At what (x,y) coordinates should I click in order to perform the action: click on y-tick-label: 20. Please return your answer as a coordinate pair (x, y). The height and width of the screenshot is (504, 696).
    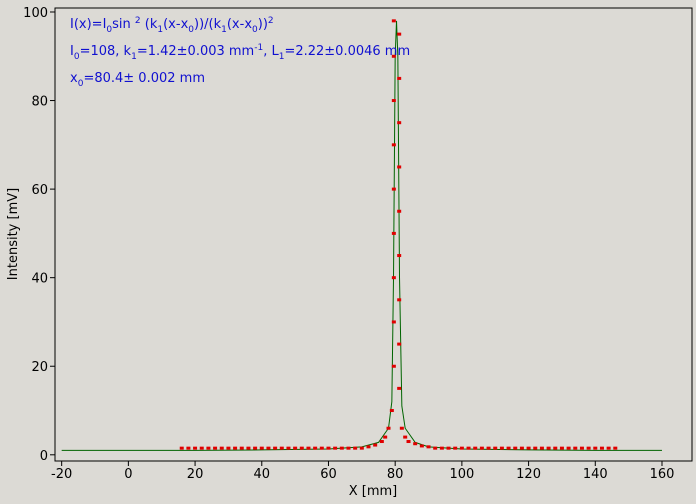
    Looking at the image, I should click on (39, 367).